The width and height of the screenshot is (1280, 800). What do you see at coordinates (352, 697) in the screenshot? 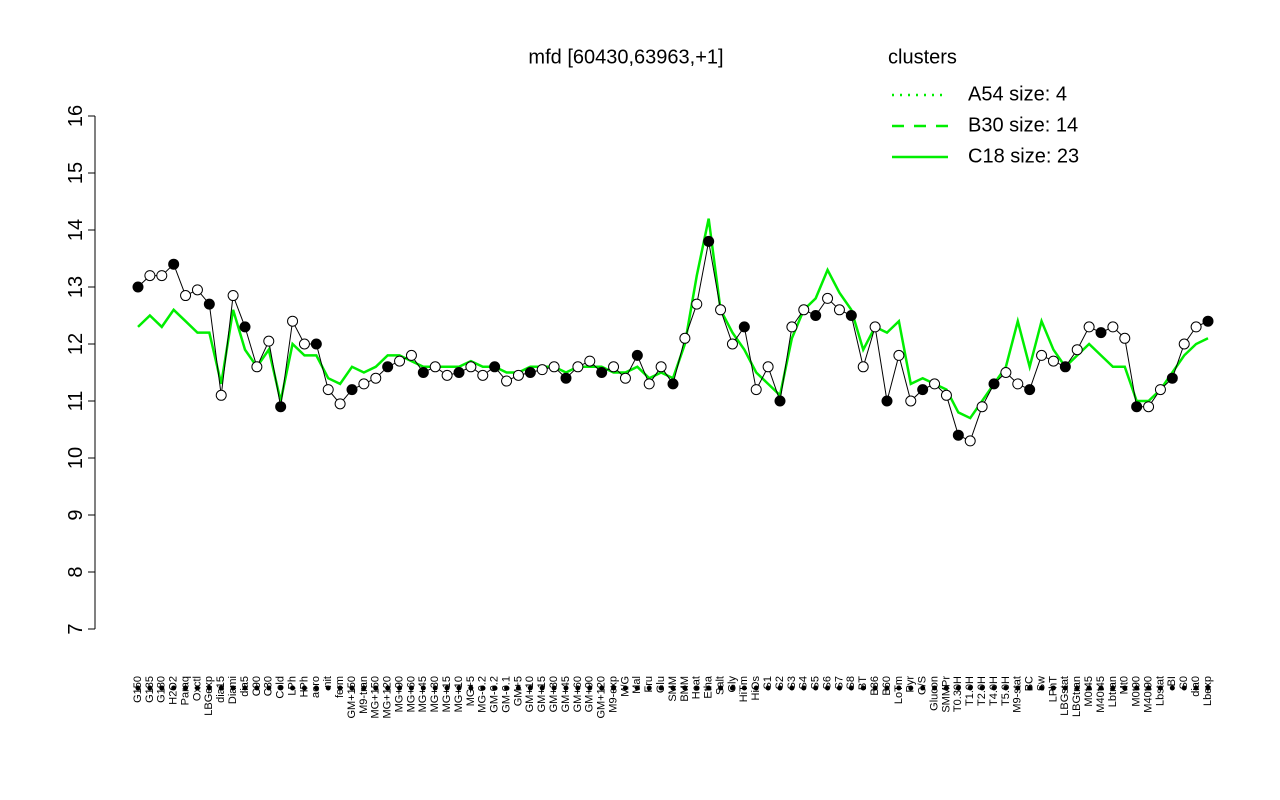
I see `x-tick-label: GM+150` at bounding box center [352, 697].